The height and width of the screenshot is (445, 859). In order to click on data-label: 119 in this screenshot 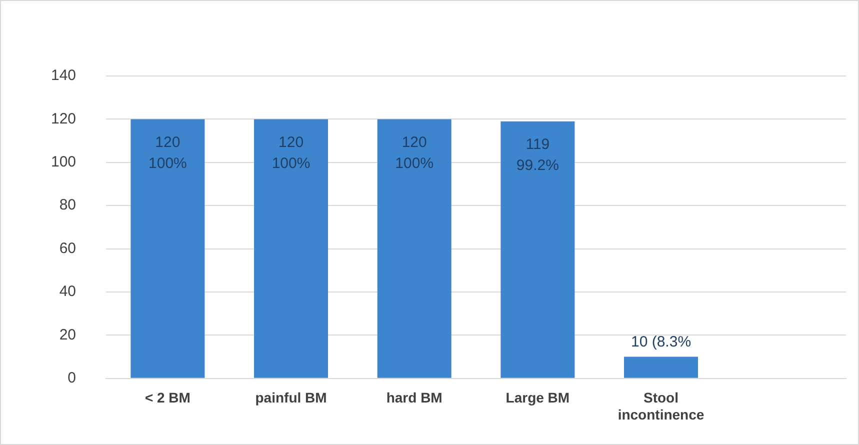, I will do `click(538, 144)`.